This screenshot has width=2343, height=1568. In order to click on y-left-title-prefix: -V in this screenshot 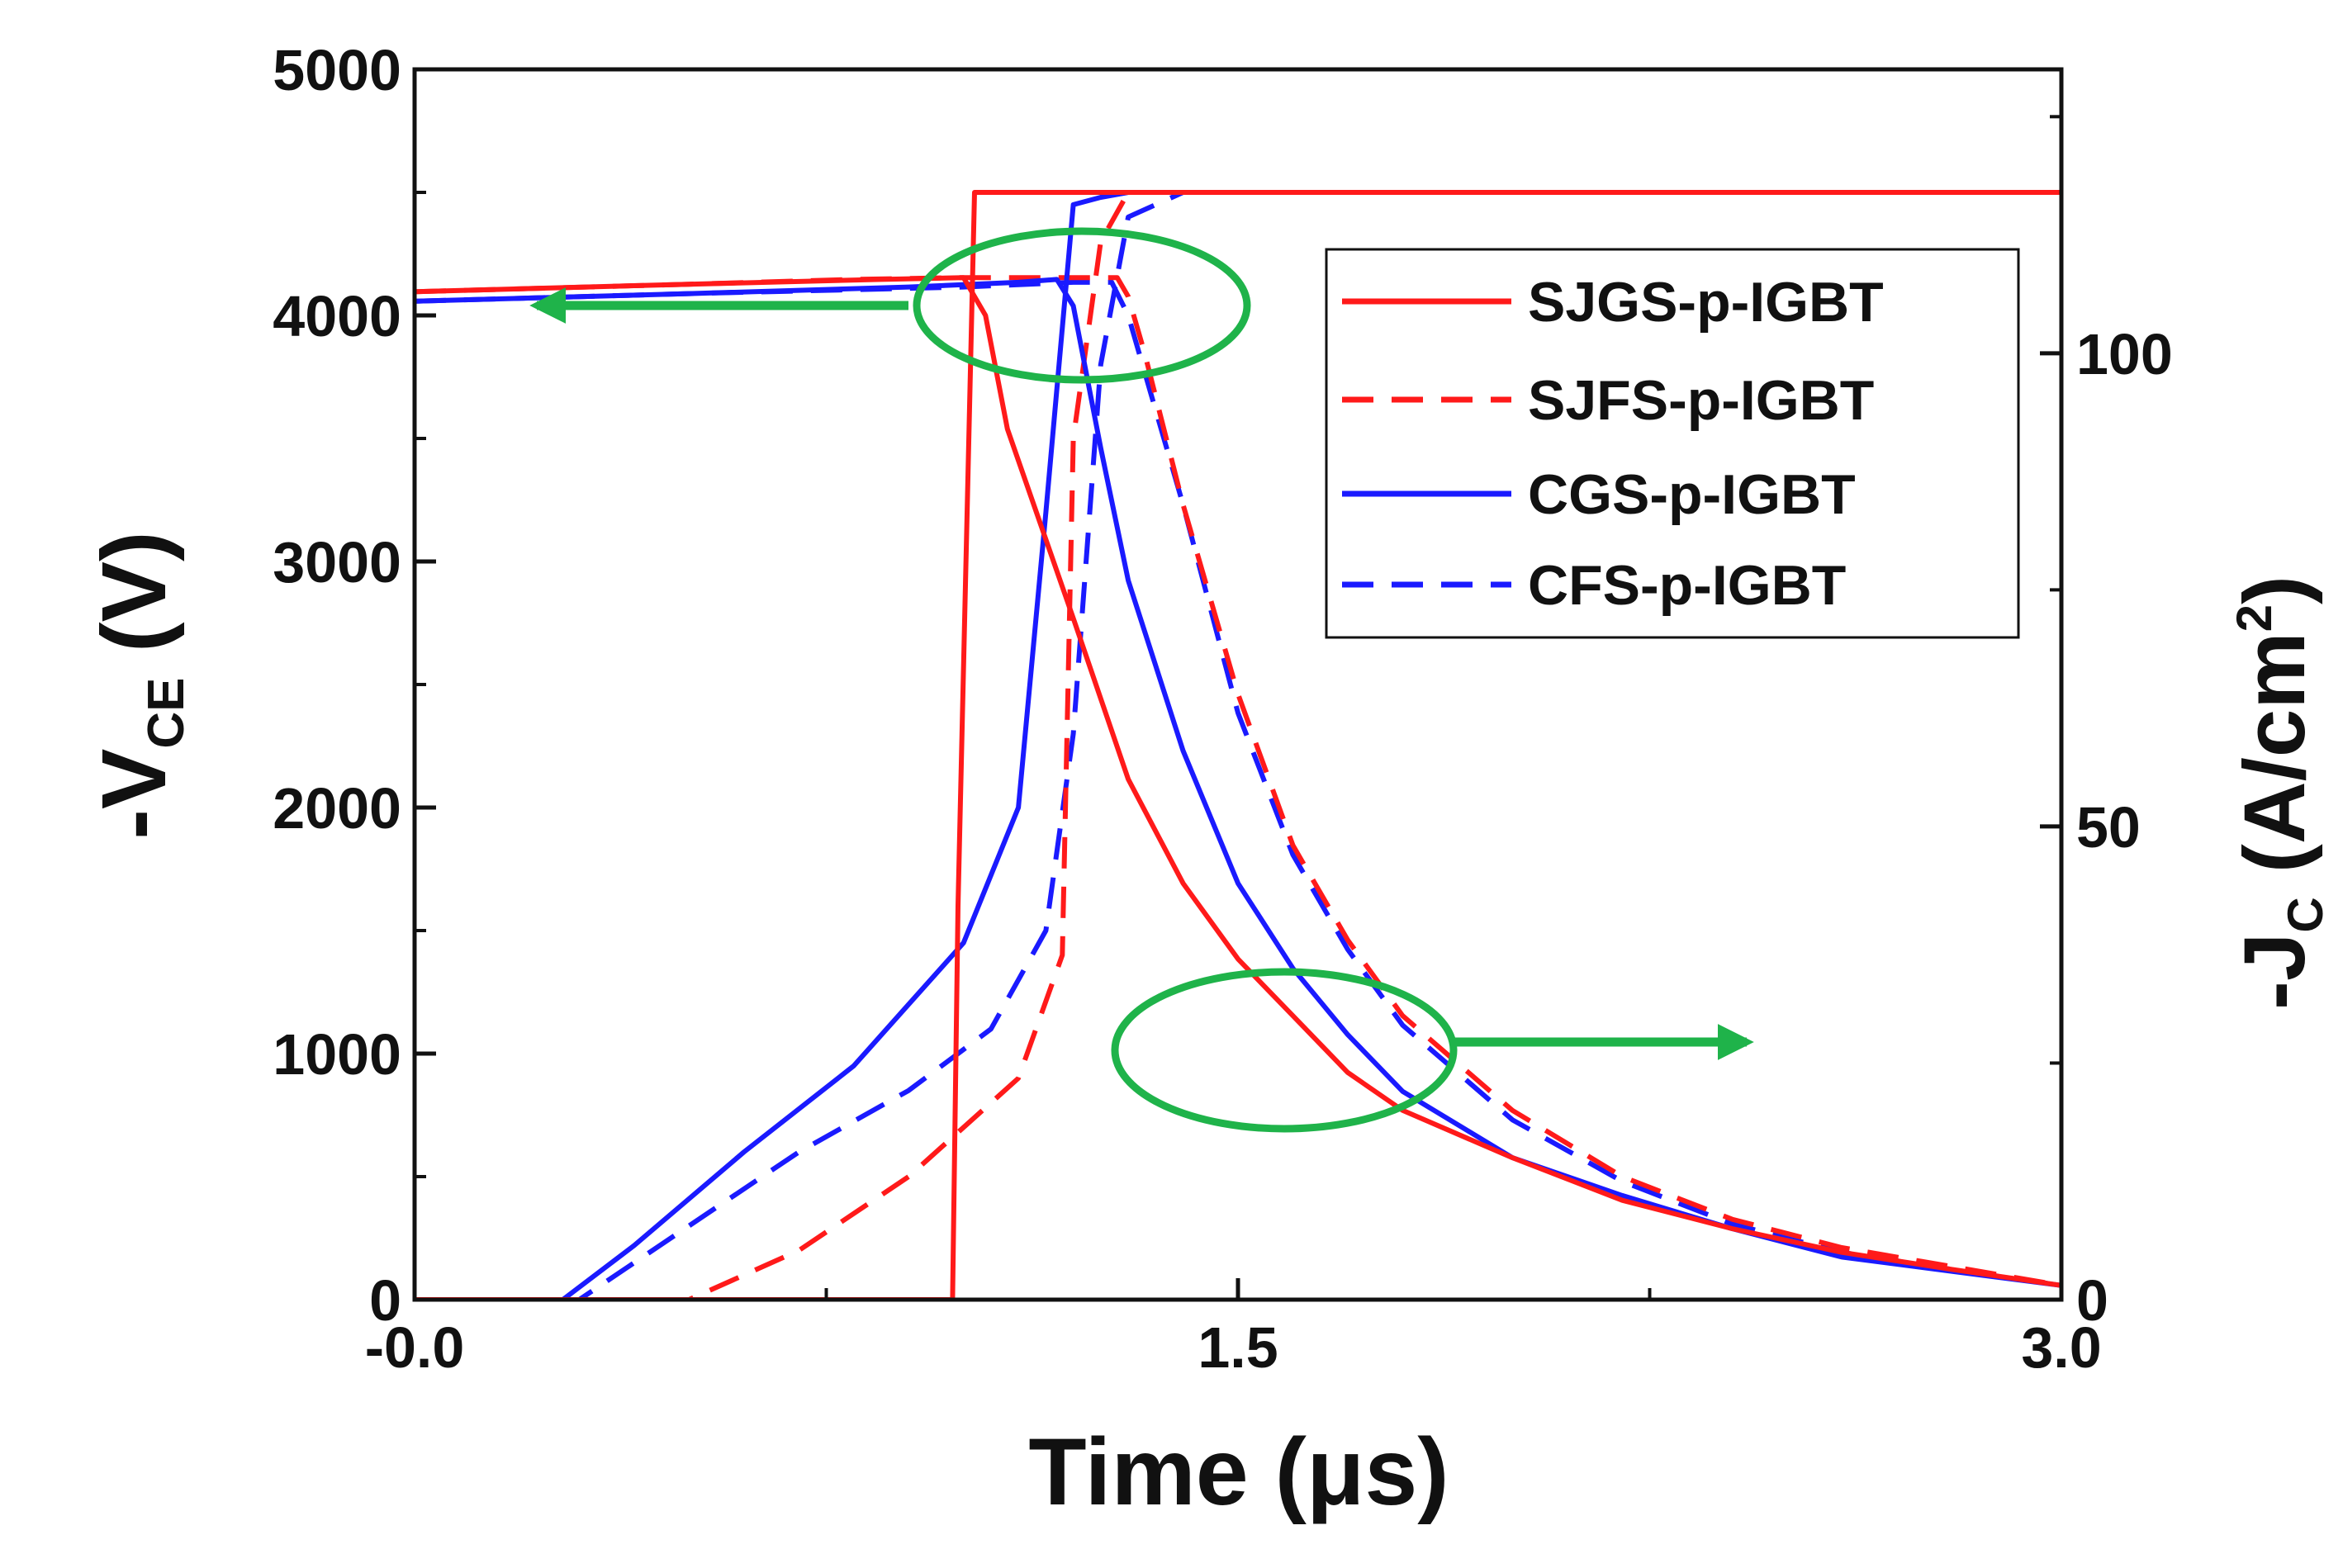, I will do `click(134, 794)`.